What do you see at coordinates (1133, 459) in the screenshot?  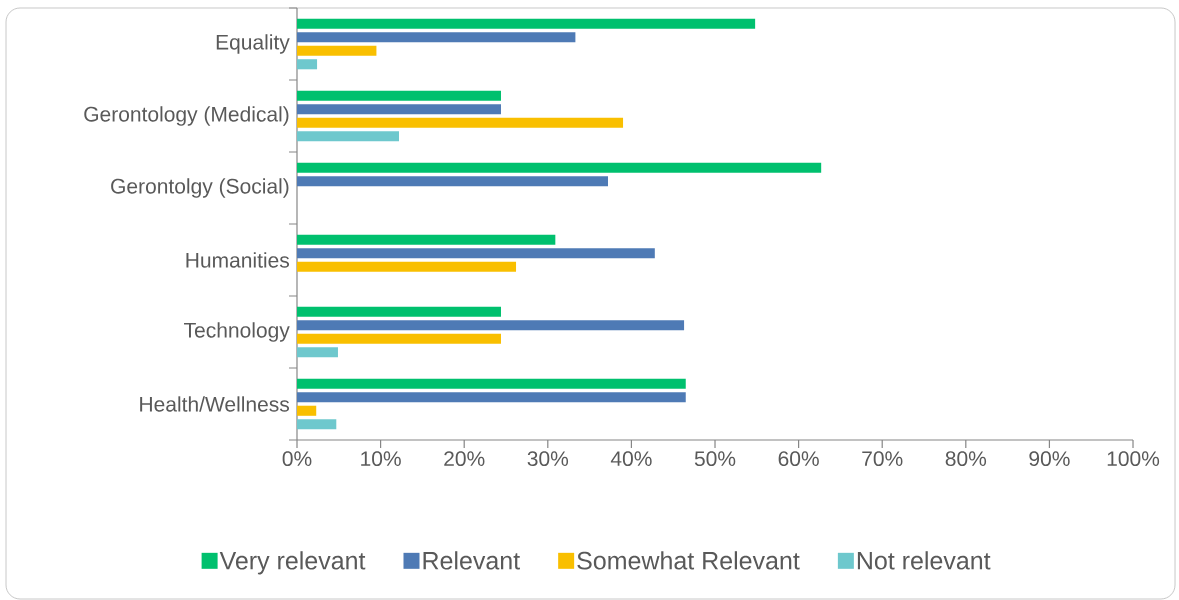 I see `x-tick-label: 100%` at bounding box center [1133, 459].